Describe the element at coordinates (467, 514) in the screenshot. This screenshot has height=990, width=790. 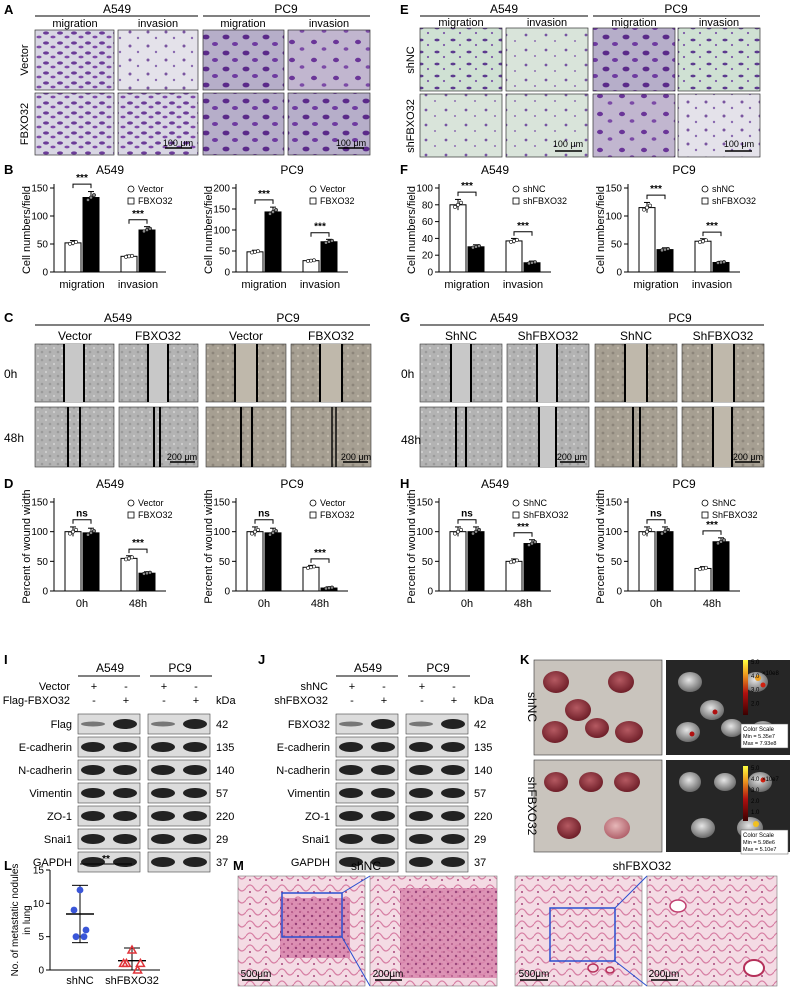
I see `significance-label: ns` at that location.